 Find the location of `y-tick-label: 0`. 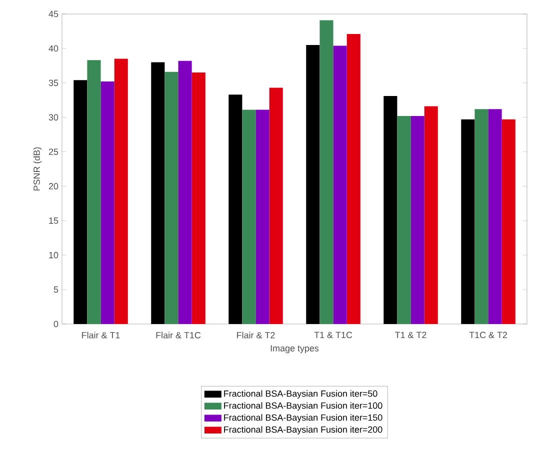

y-tick-label: 0 is located at coordinates (56, 324).